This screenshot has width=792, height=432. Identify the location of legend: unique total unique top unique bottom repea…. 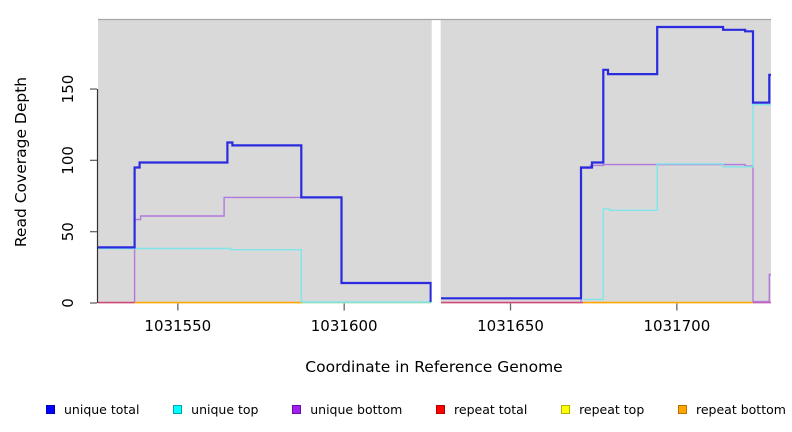
(416, 409).